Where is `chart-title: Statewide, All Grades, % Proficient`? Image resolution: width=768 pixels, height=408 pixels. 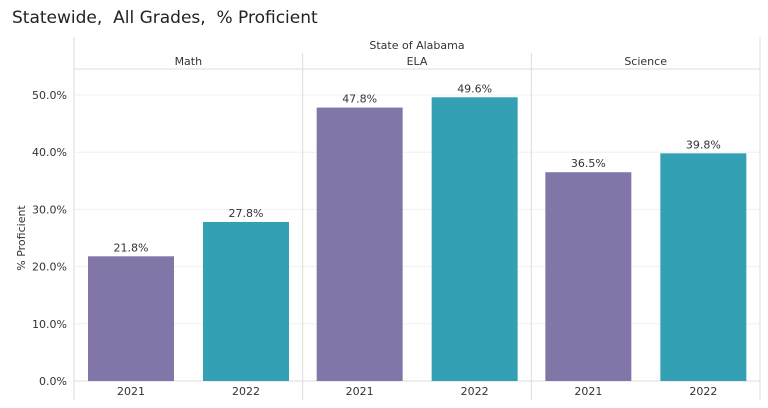 chart-title: Statewide, All Grades, % Proficient is located at coordinates (165, 18).